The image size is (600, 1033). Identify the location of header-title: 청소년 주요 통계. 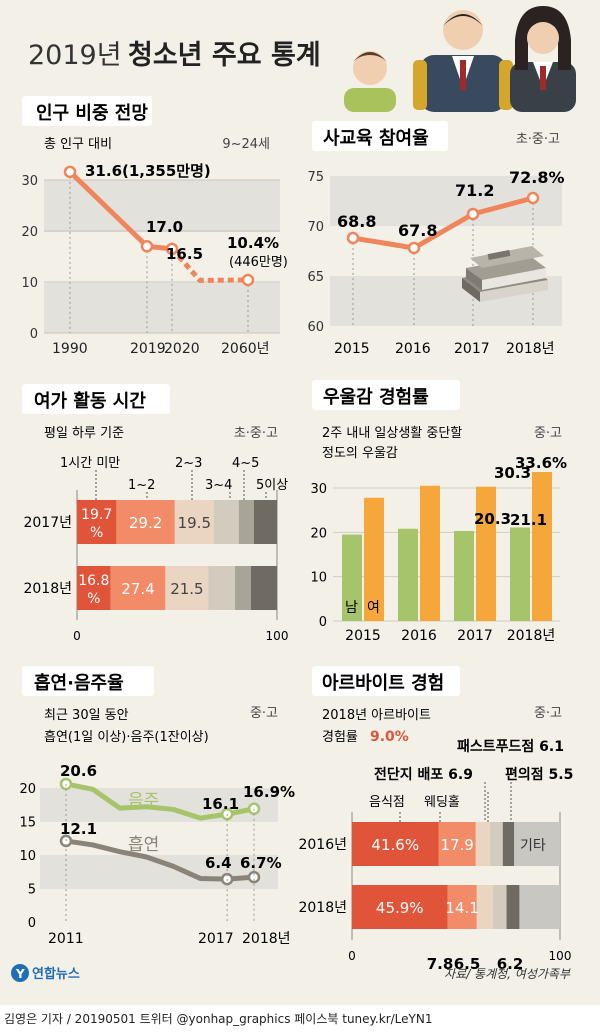
(224, 55).